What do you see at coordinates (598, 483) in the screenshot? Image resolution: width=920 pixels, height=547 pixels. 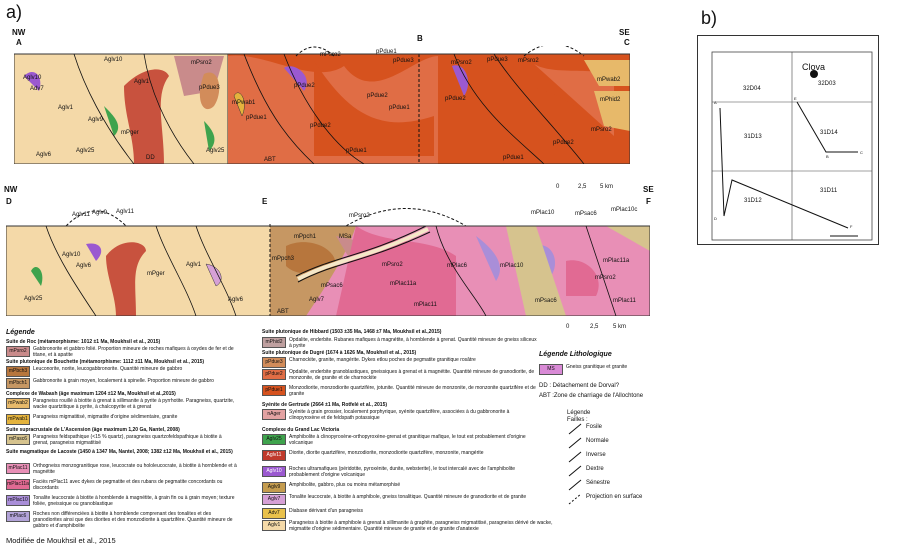 I see `fault-label: Sénestre` at bounding box center [598, 483].